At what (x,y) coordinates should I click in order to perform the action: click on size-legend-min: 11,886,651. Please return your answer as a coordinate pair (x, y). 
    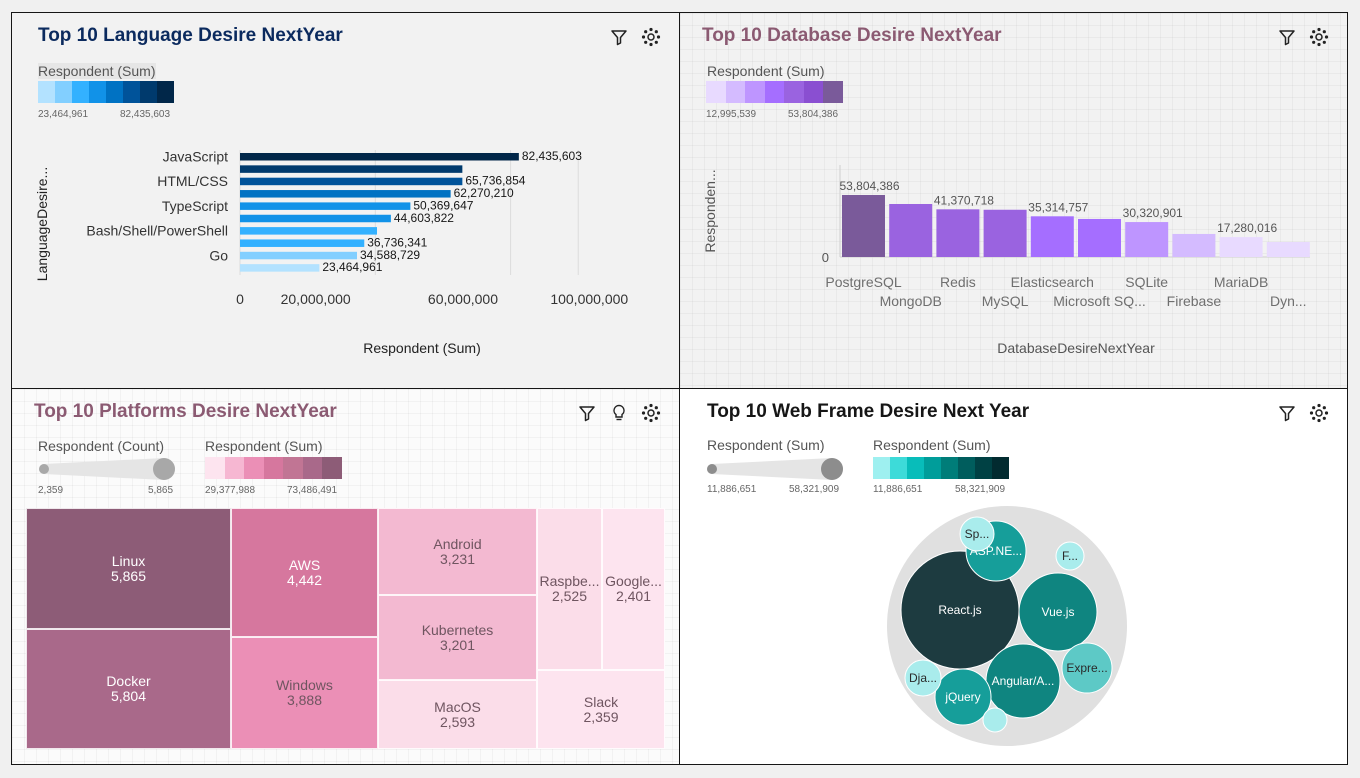
    Looking at the image, I should click on (732, 489).